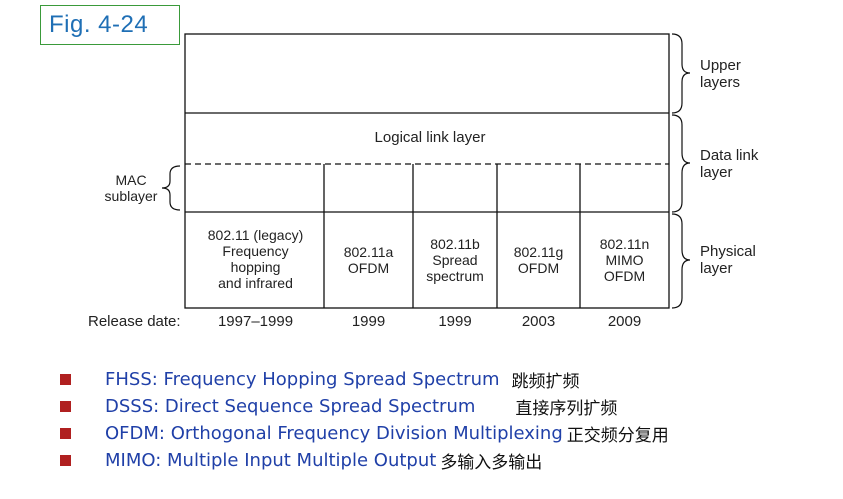 The image size is (843, 499). I want to click on phy-column-80211n: 802.11n MIMO OFDM, so click(624, 260).